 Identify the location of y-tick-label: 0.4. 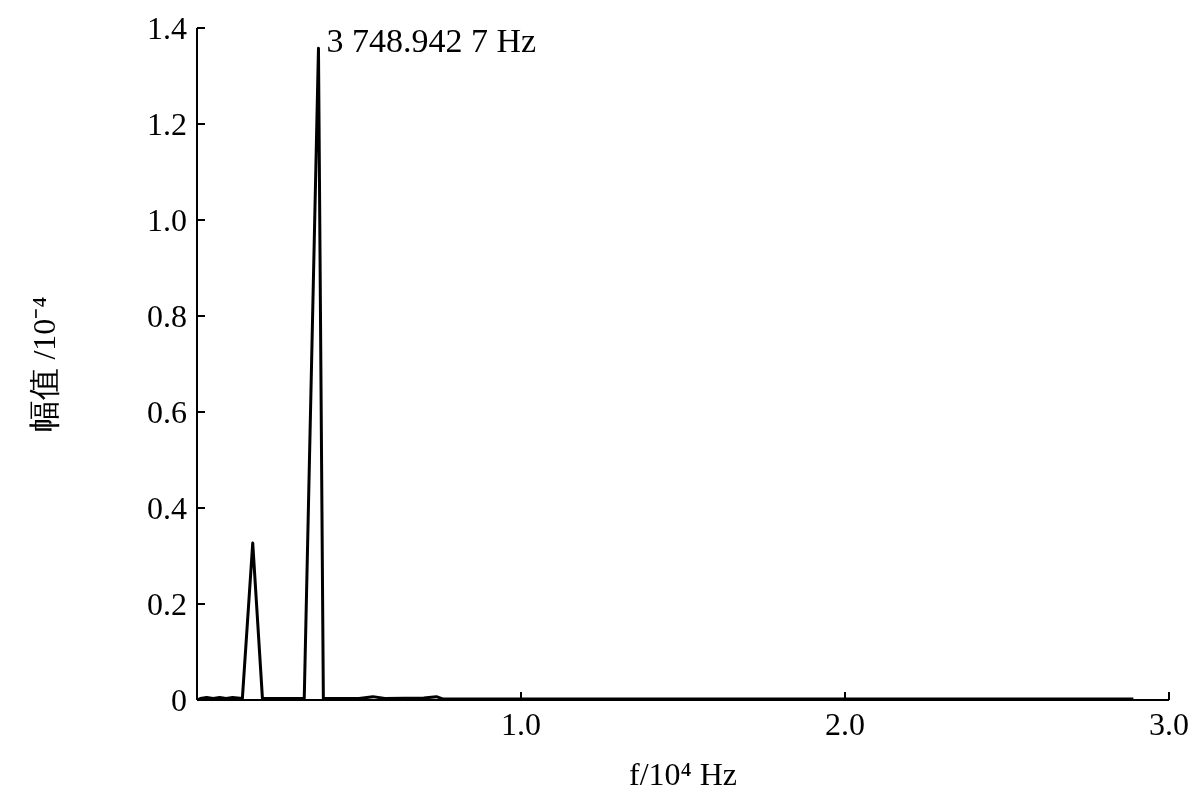
(167, 508).